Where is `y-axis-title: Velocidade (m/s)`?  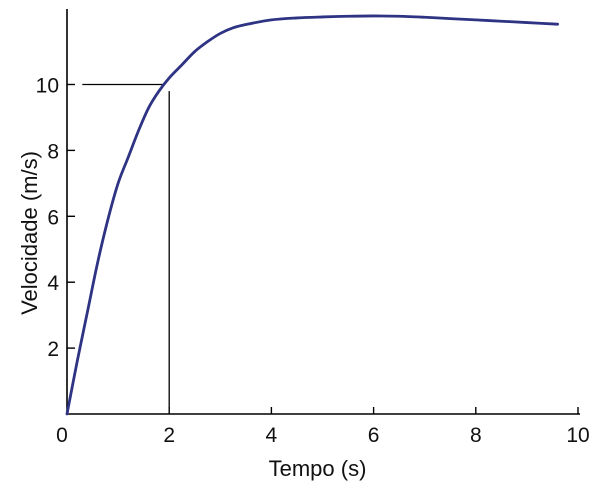 y-axis-title: Velocidade (m/s) is located at coordinates (29, 233).